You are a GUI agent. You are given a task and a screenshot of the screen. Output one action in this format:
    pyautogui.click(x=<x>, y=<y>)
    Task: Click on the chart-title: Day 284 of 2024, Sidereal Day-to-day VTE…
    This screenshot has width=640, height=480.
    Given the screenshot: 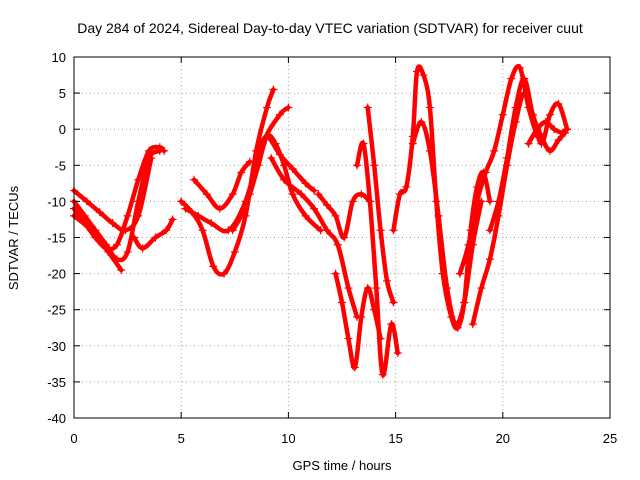 What is the action you would take?
    pyautogui.click(x=330, y=28)
    